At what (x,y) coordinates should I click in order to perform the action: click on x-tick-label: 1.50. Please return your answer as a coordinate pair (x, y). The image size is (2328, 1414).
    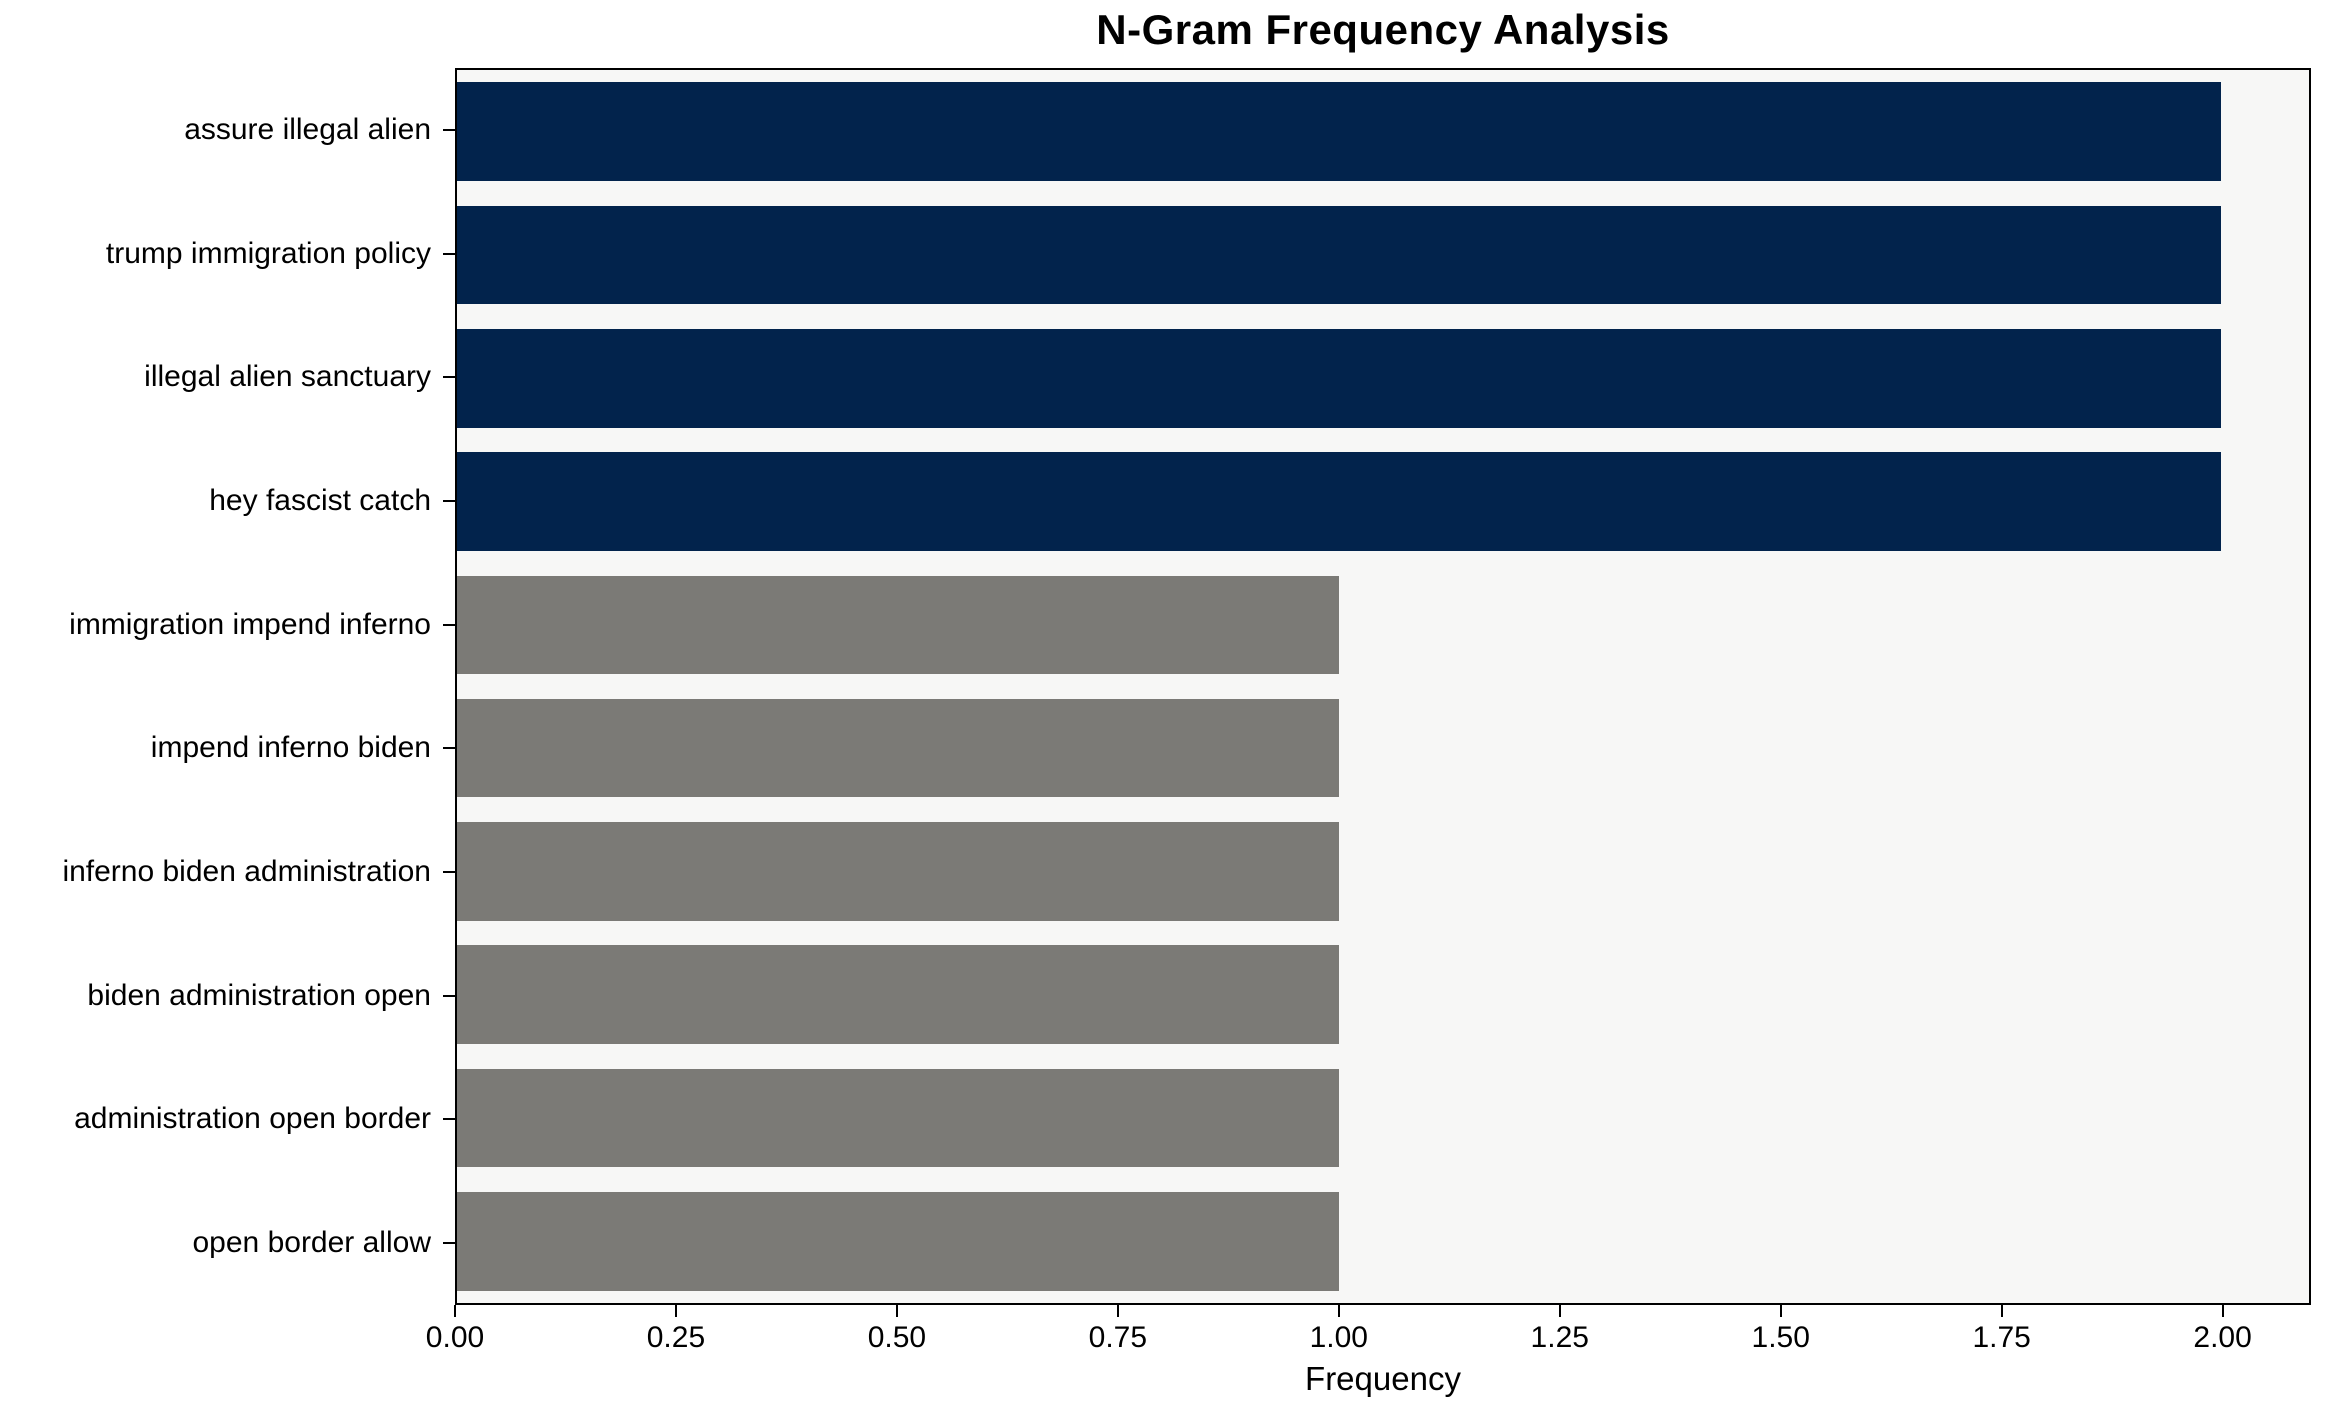
    Looking at the image, I should click on (1780, 1337).